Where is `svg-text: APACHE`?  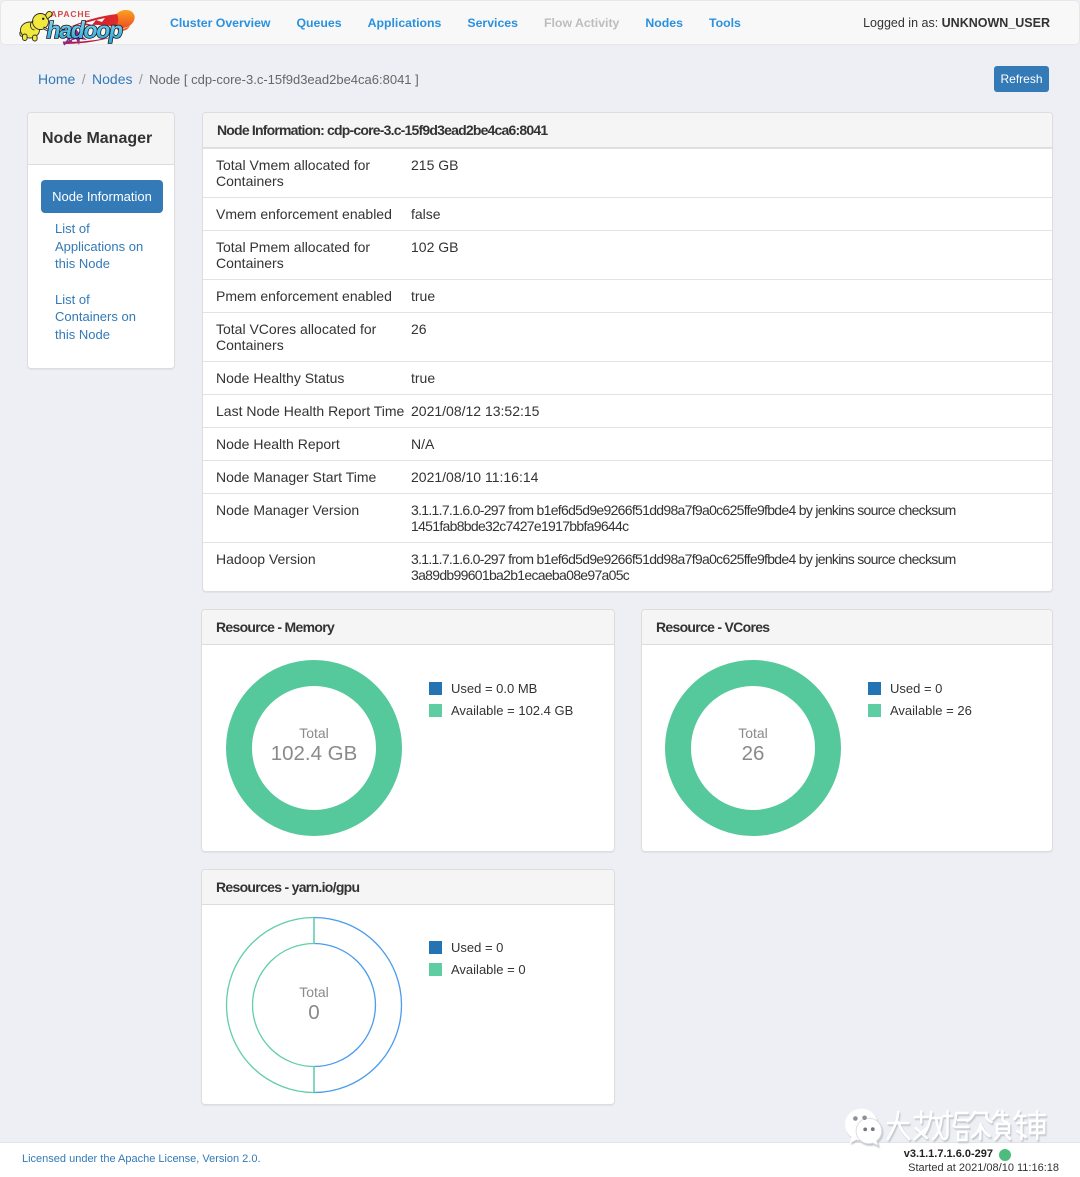 svg-text: APACHE is located at coordinates (71, 14).